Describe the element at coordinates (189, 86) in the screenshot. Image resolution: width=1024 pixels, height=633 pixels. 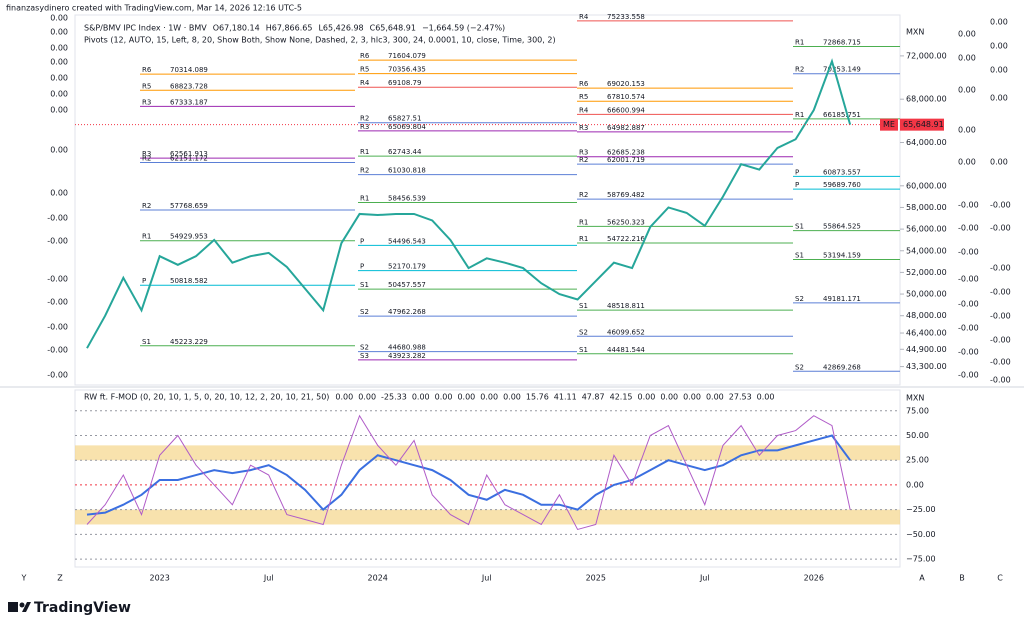
I see `pivot-value: 68823.728` at that location.